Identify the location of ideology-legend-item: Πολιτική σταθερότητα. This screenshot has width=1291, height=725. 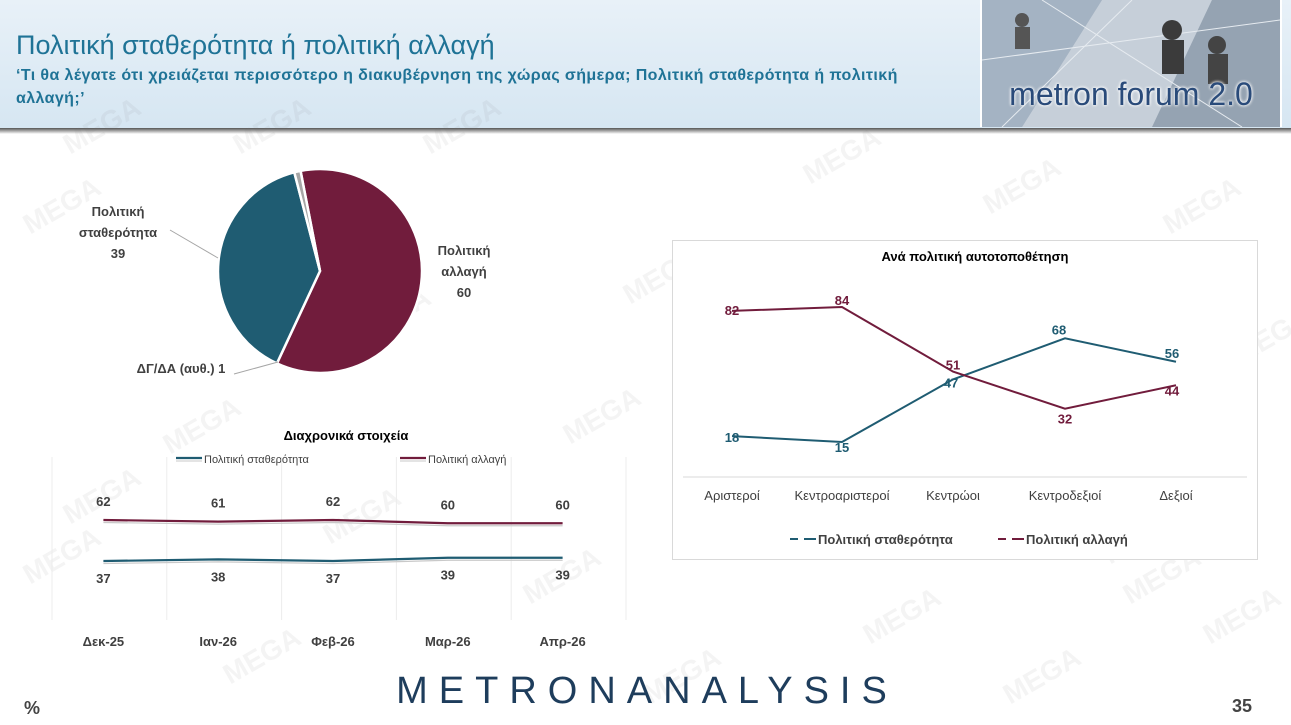
(871, 539).